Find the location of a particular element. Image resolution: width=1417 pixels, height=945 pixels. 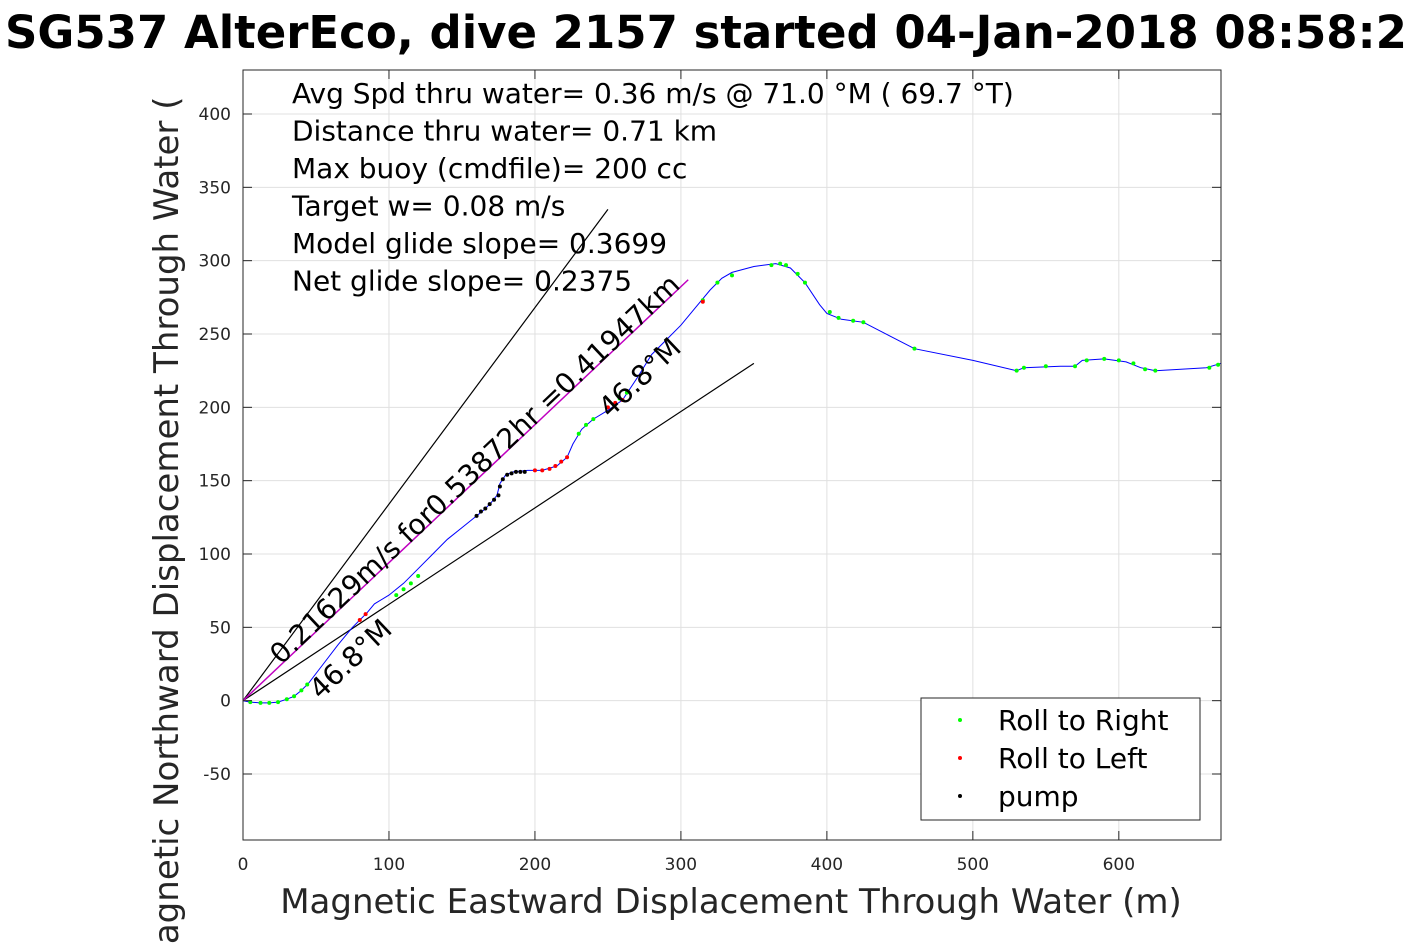

legend-label: pump is located at coordinates (1038, 796).